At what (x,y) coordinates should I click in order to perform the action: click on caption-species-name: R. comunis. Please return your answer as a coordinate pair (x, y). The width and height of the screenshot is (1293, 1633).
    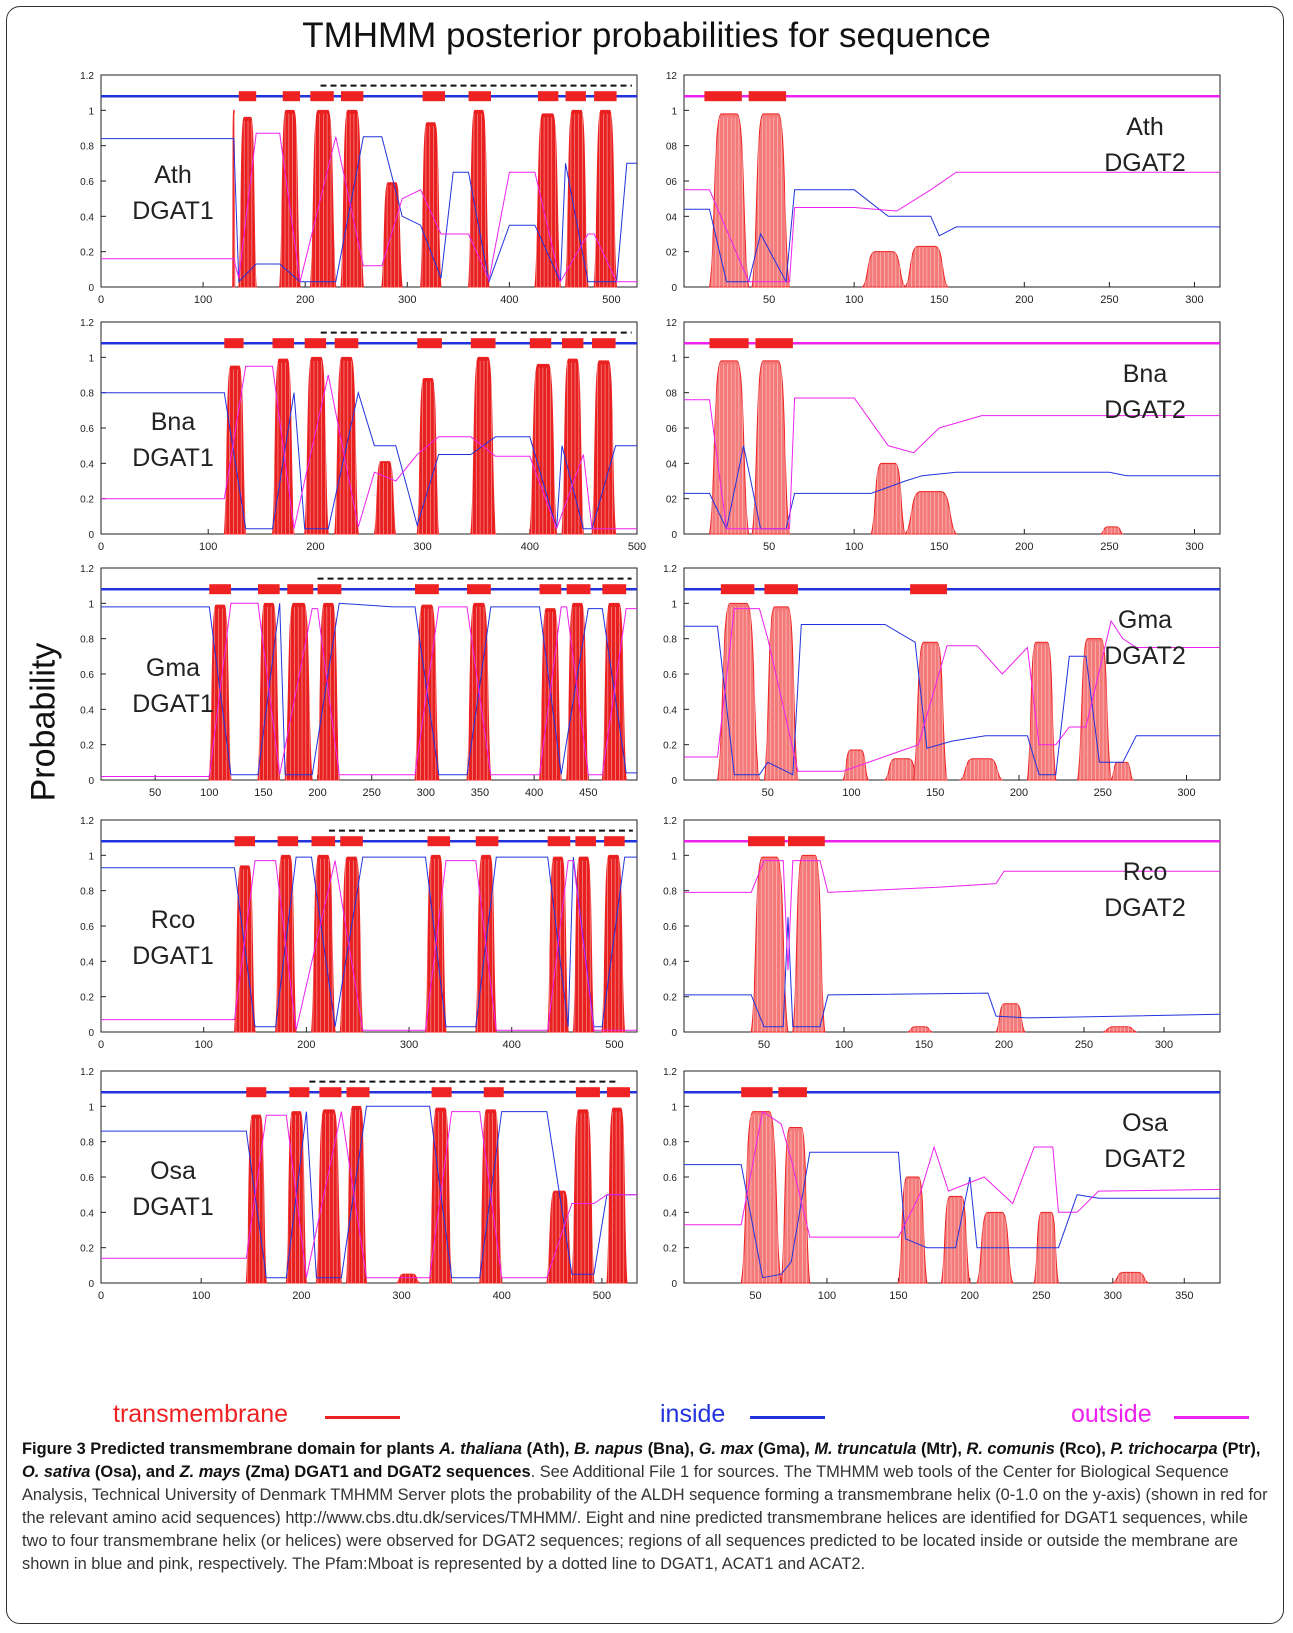
    Looking at the image, I should click on (1010, 1449).